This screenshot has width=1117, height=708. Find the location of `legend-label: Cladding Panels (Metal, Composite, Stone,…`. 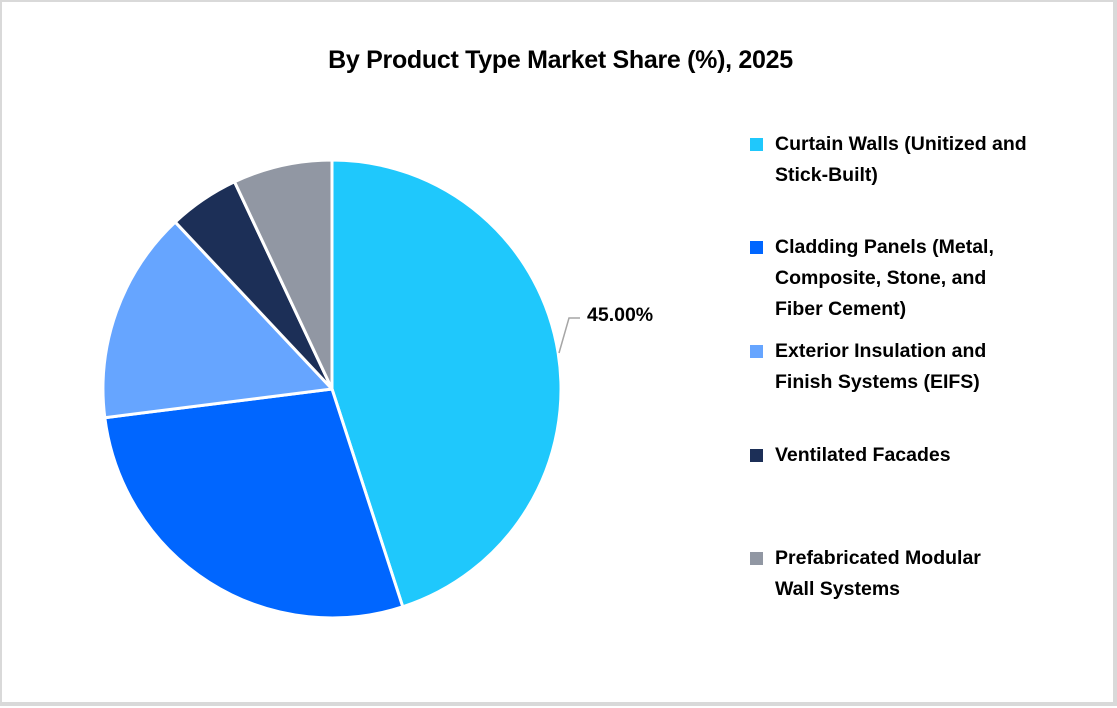

legend-label: Cladding Panels (Metal, Composite, Stone,… is located at coordinates (884, 278).